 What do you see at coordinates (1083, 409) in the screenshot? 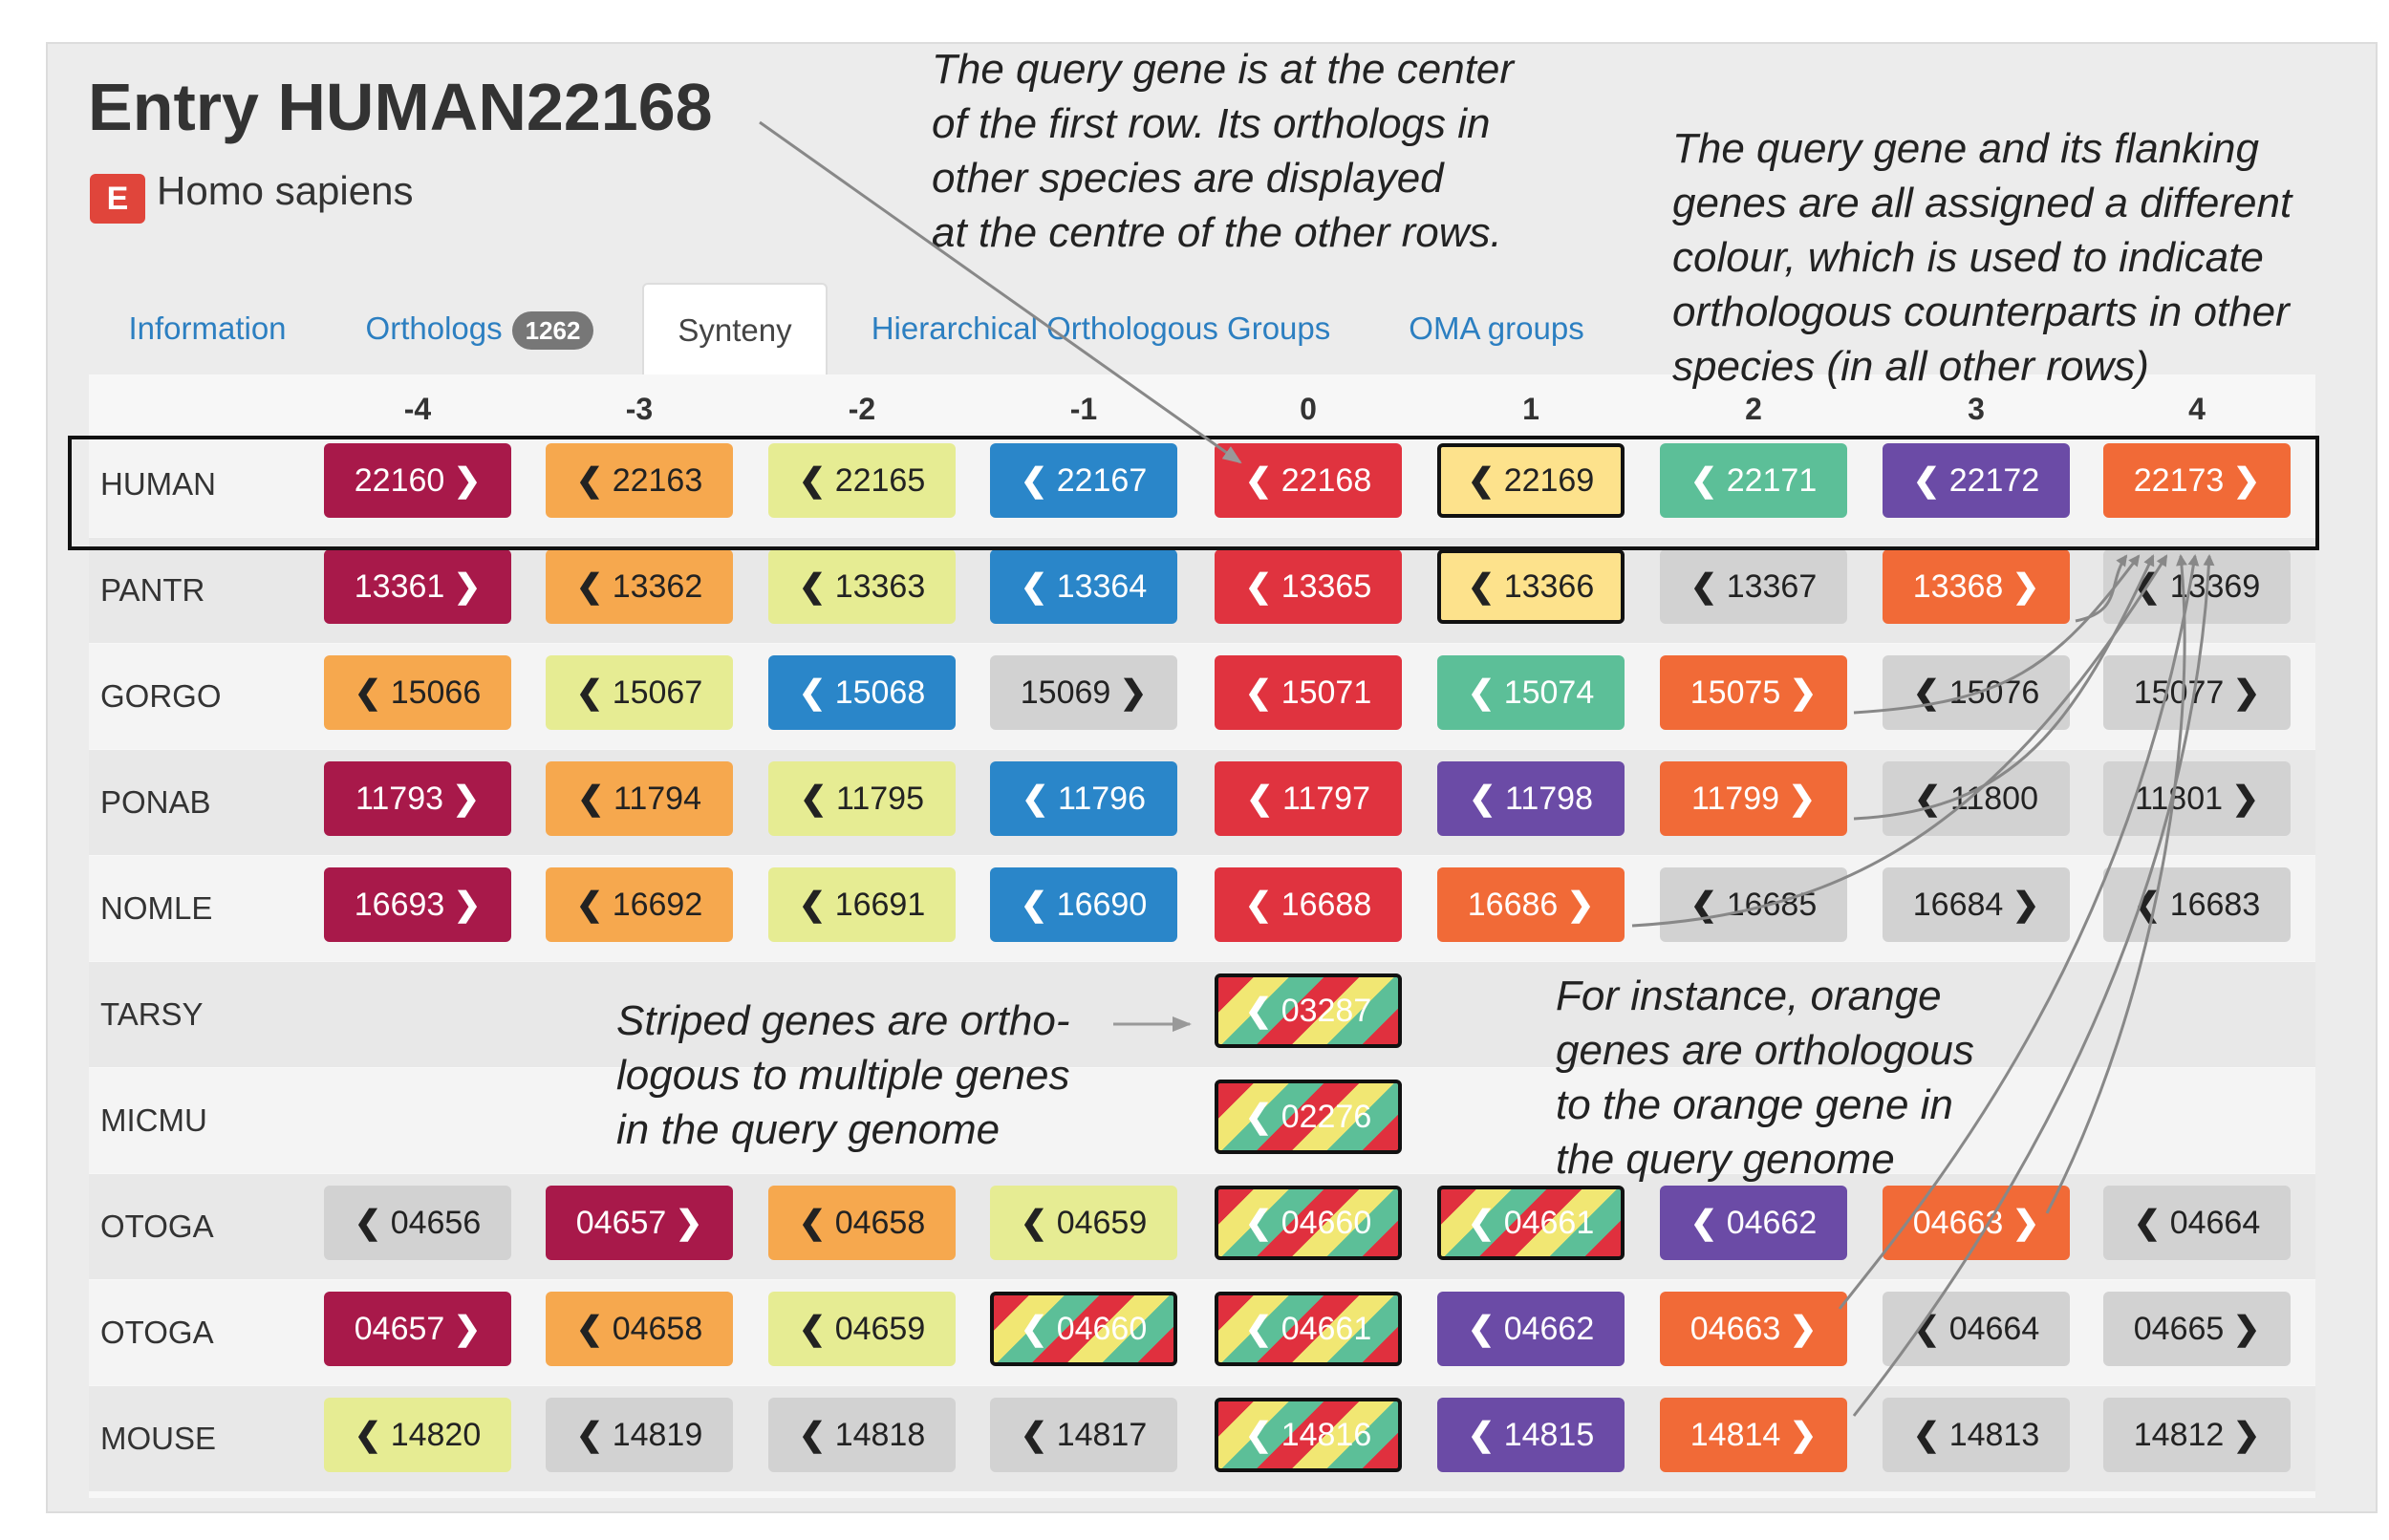
I see `column-header: -1` at bounding box center [1083, 409].